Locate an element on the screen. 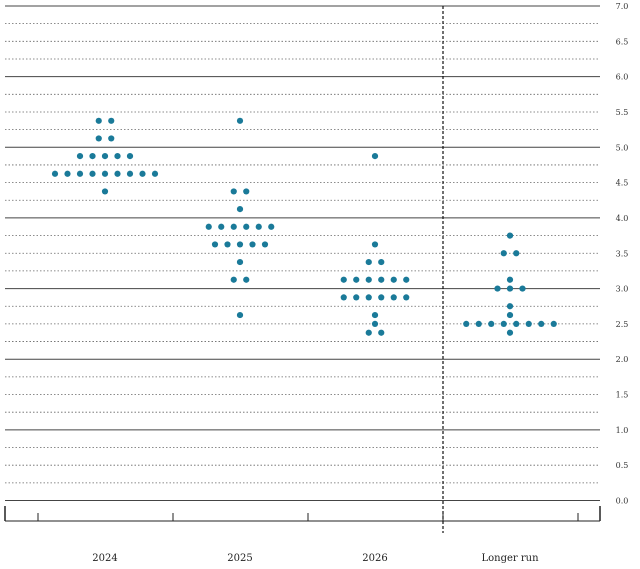 This screenshot has width=640, height=569. y-tick-label: 6.5 is located at coordinates (622, 41).